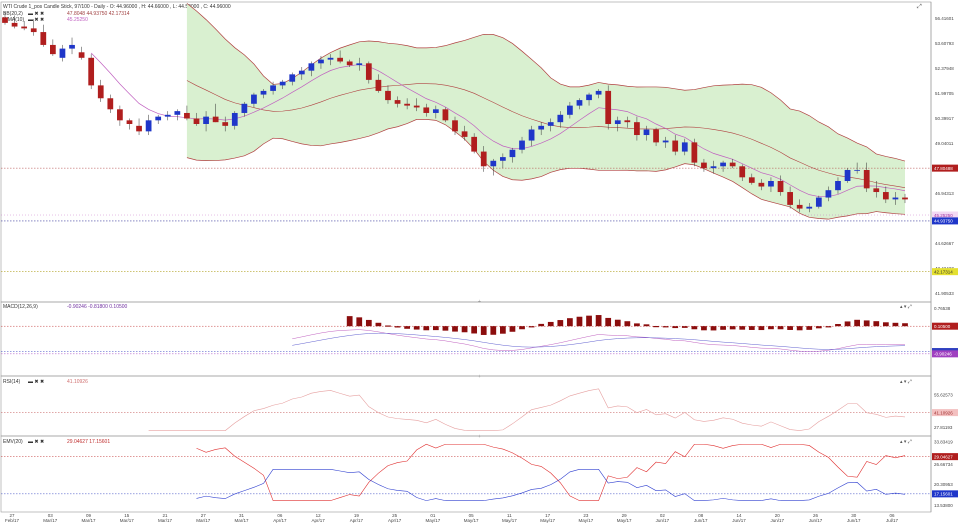 Image resolution: width=959 pixels, height=526 pixels. I want to click on rsi-panel-controls: ▴ ▾ ⤢, so click(906, 382).